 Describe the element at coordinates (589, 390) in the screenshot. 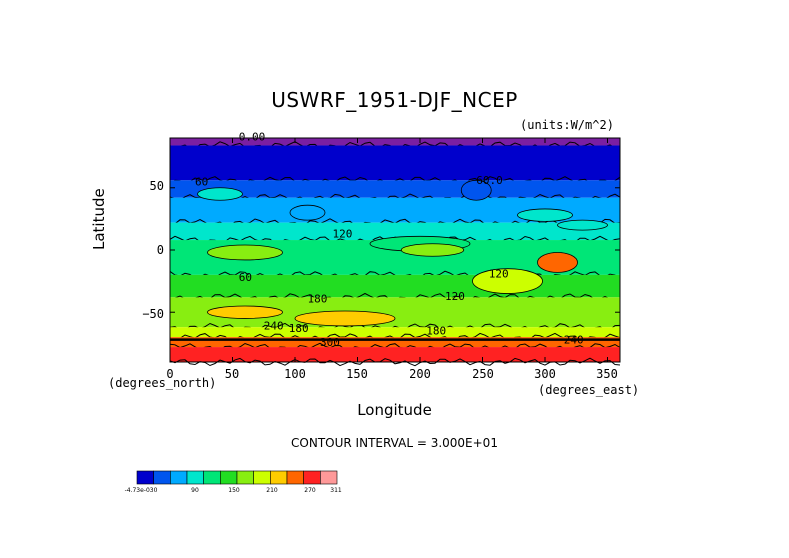

I see `x-unit-label: (degrees_east)` at that location.